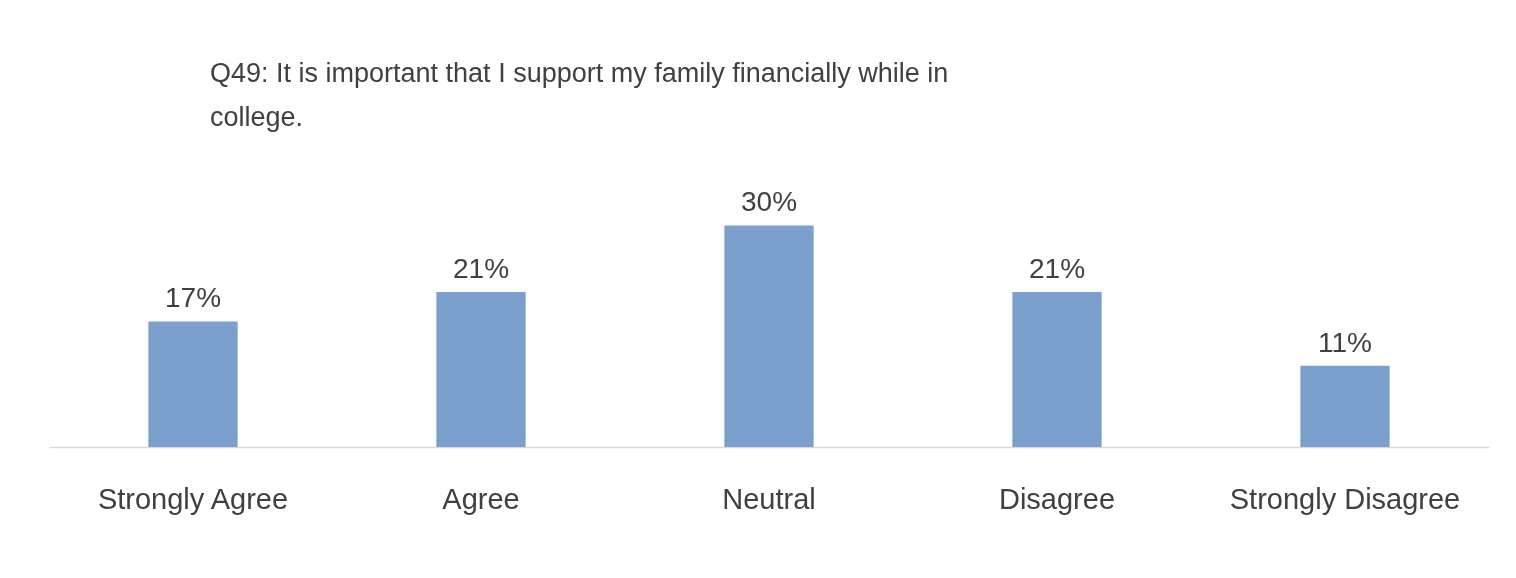 This screenshot has width=1516, height=578. I want to click on chart-title: Q49: It is important that I support my family financially while in college., so click(579, 95).